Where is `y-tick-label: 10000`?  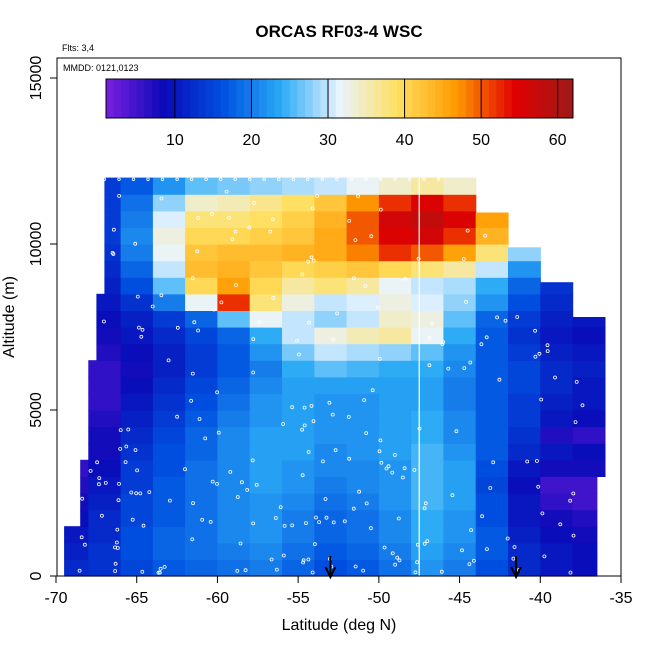
y-tick-label: 10000 is located at coordinates (36, 244).